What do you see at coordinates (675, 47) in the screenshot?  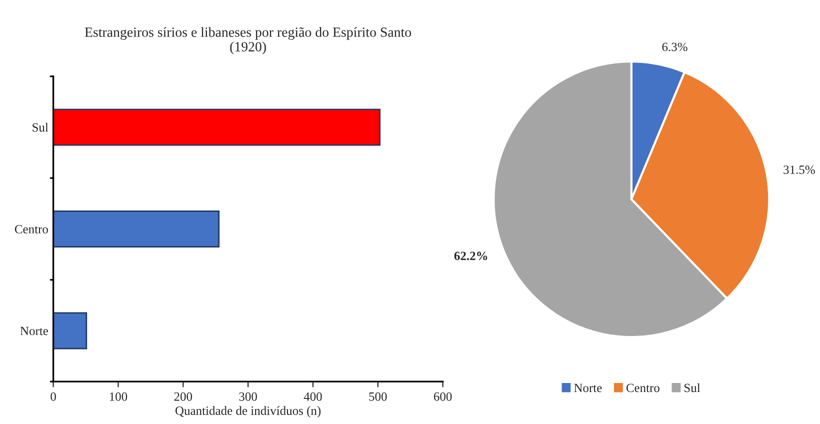 I see `data-label: 6.3%` at bounding box center [675, 47].